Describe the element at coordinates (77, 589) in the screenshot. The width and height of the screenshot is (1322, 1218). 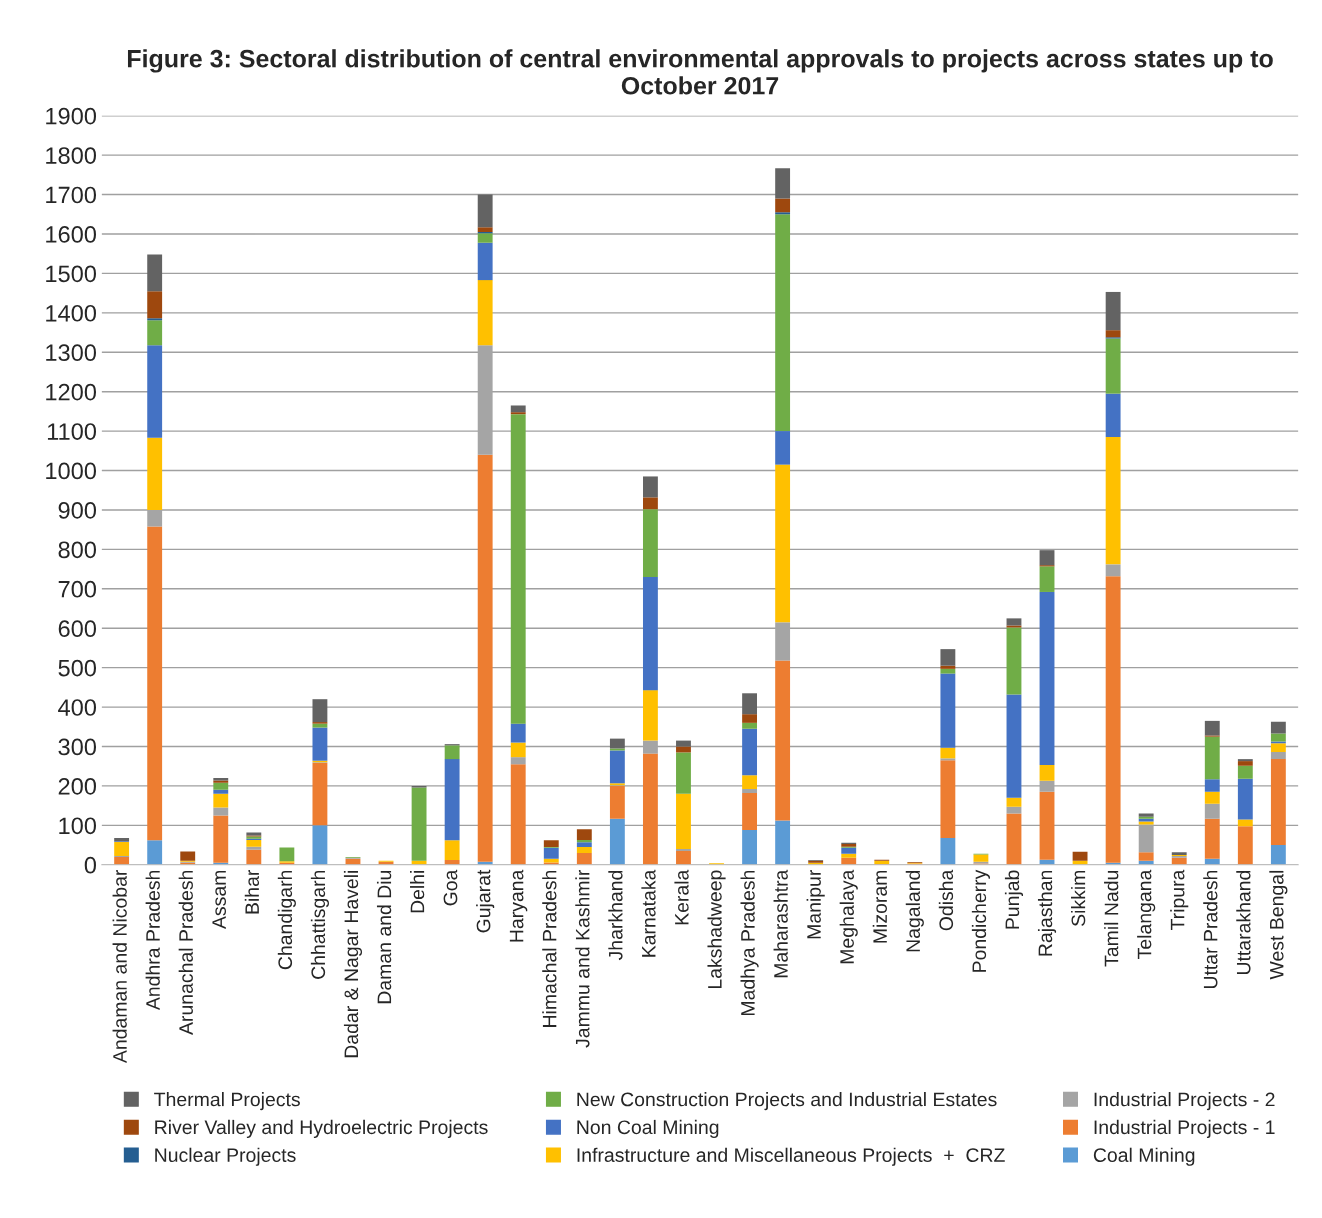
I see `y-tick-label: 700` at that location.